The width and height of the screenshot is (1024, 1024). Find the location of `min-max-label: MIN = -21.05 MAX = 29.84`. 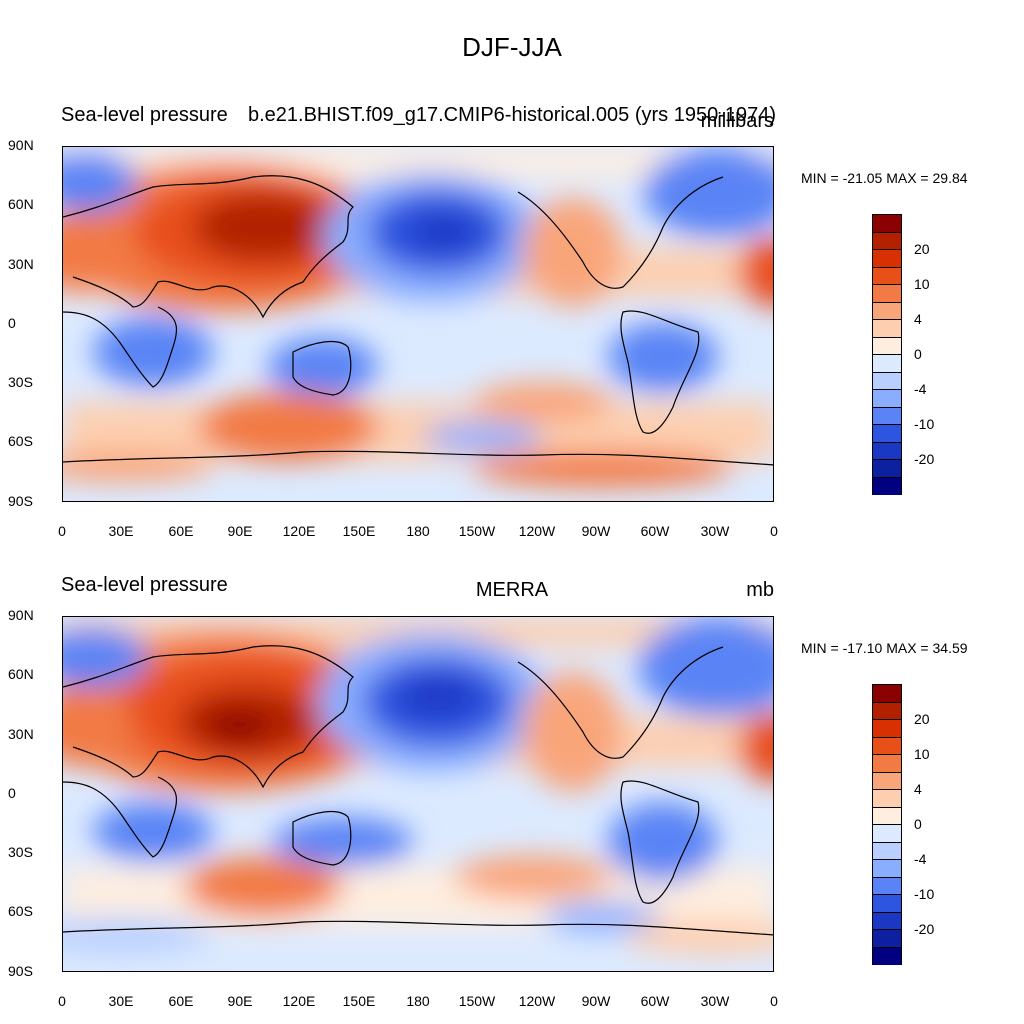

min-max-label: MIN = -21.05 MAX = 29.84 is located at coordinates (884, 178).